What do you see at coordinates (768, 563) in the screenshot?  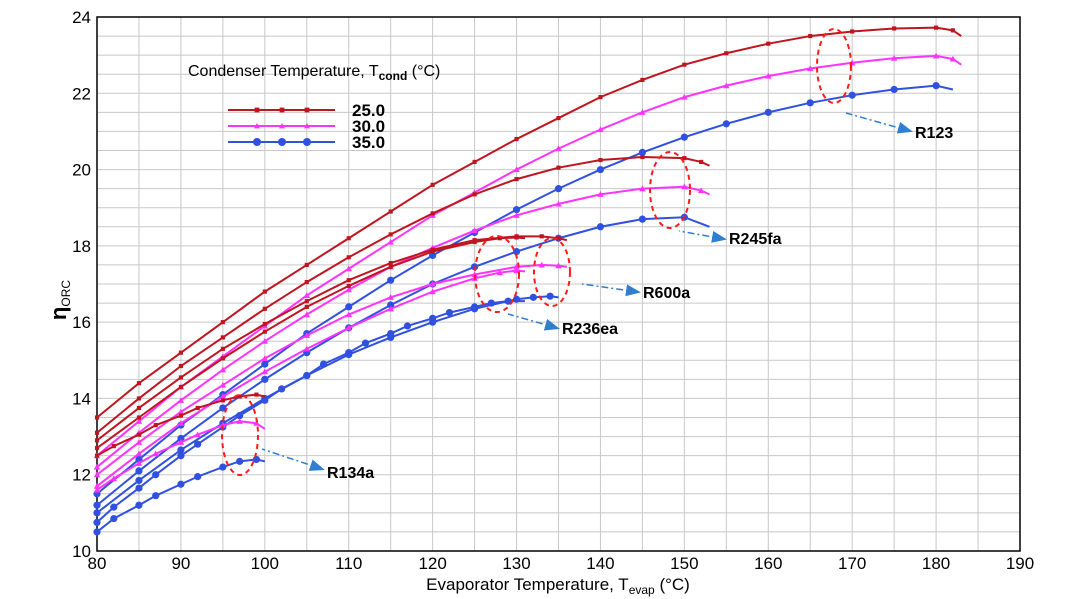 I see `x-tick-label: 160` at bounding box center [768, 563].